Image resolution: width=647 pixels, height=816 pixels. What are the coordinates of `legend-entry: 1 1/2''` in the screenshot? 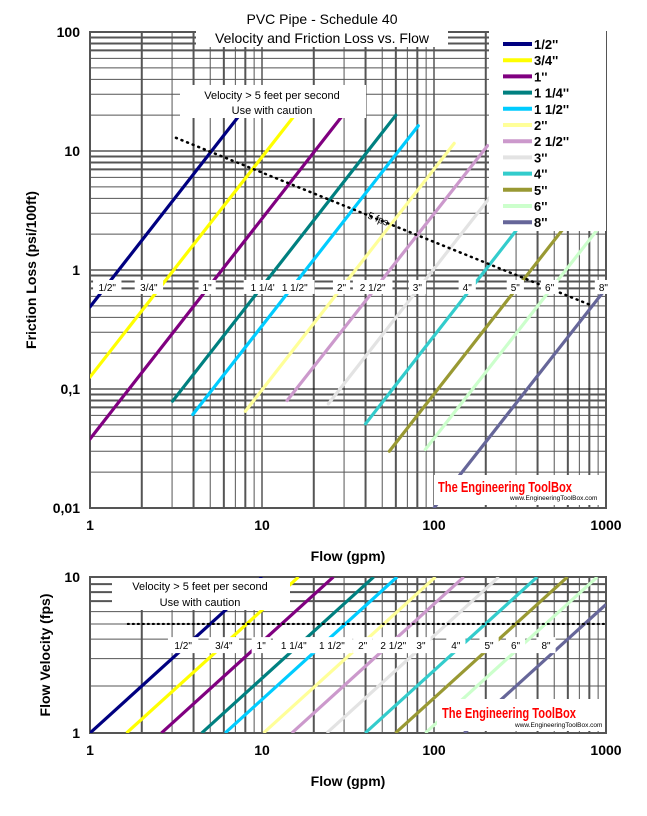 It's located at (551, 109).